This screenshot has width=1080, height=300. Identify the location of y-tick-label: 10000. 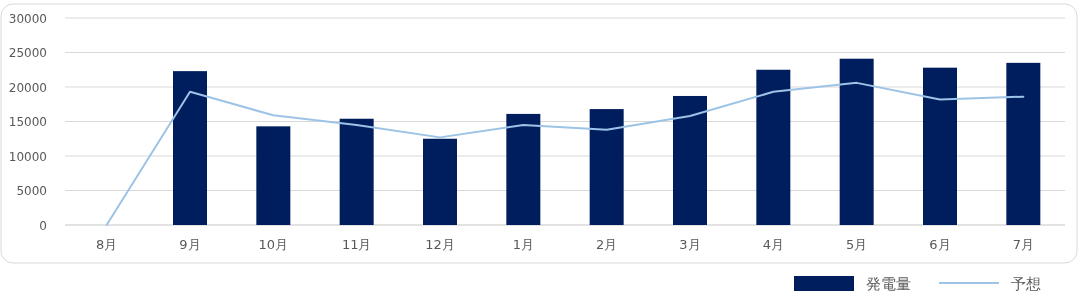
(27, 156).